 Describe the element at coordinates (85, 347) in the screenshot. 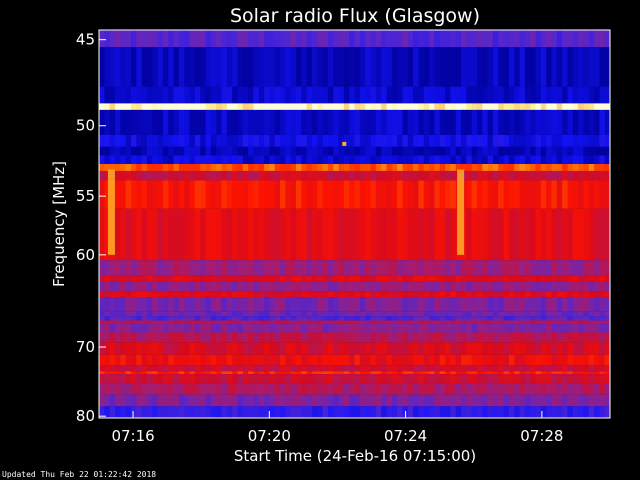

I see `y-tick-label: 70` at that location.